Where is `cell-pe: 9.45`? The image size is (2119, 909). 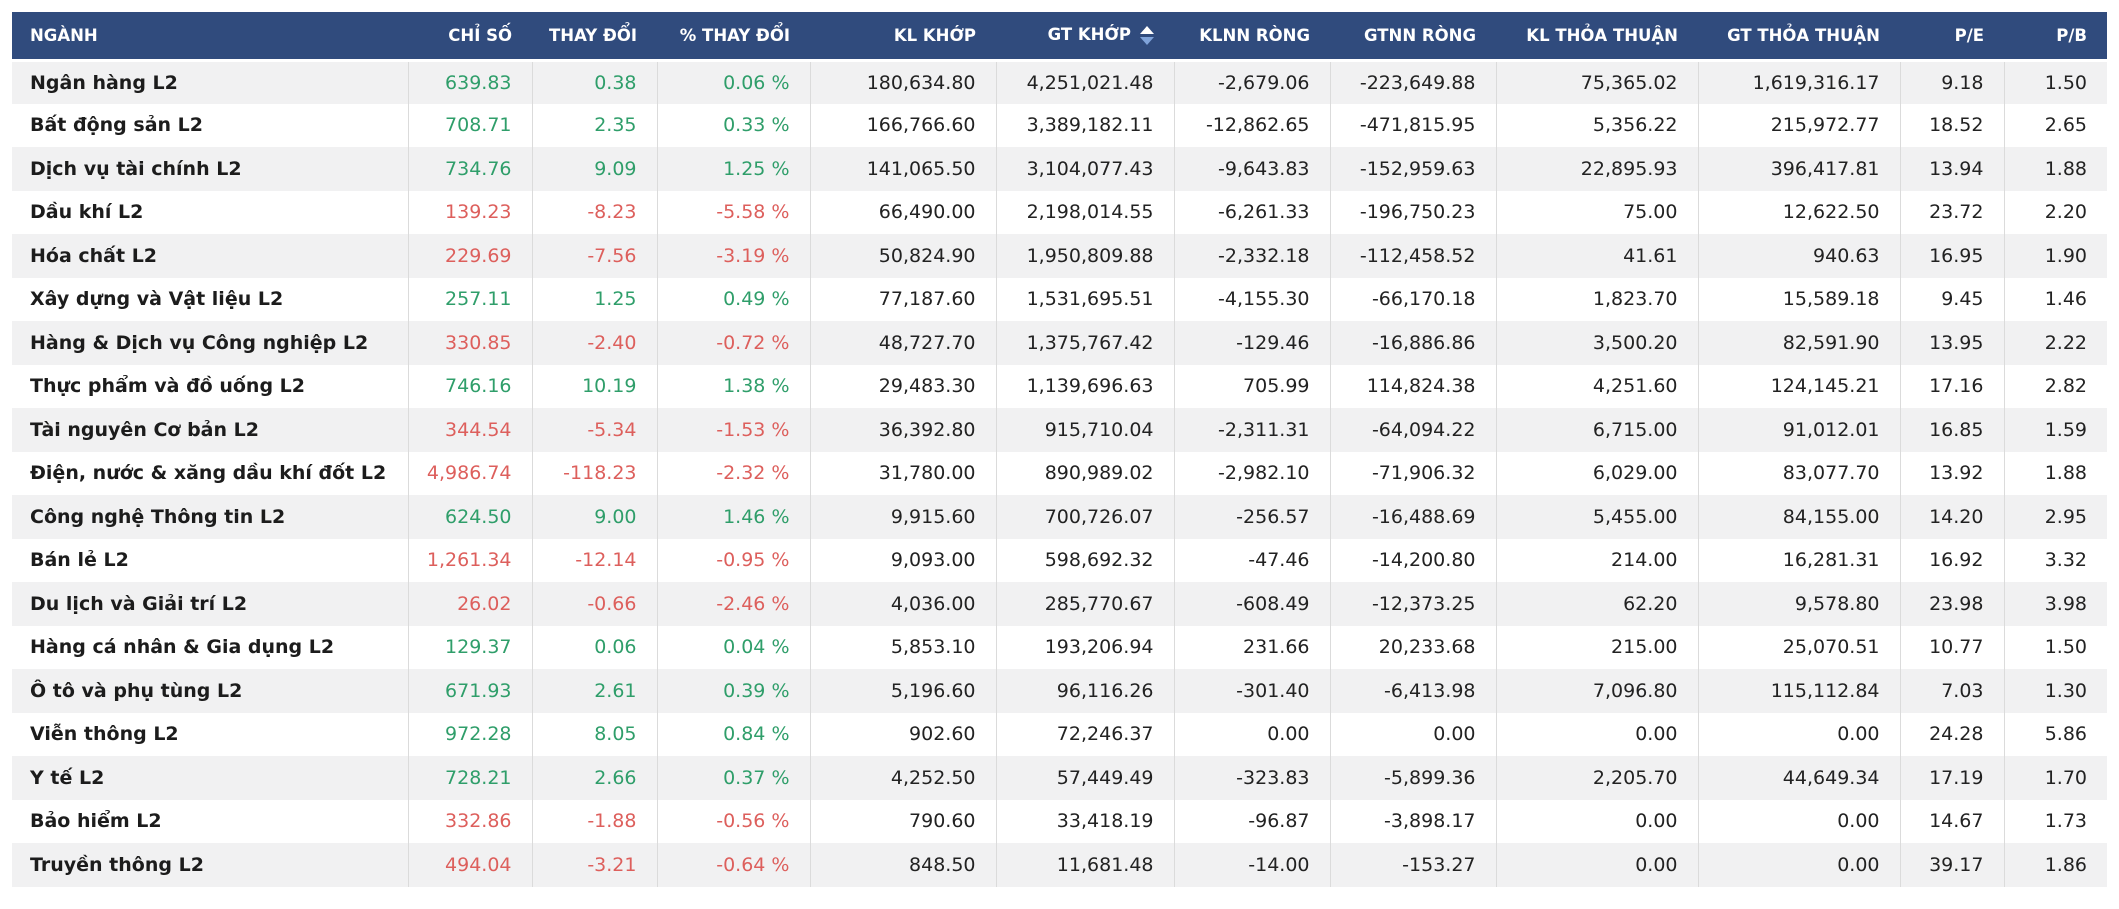
cell-pe: 9.45 is located at coordinates (1951, 299).